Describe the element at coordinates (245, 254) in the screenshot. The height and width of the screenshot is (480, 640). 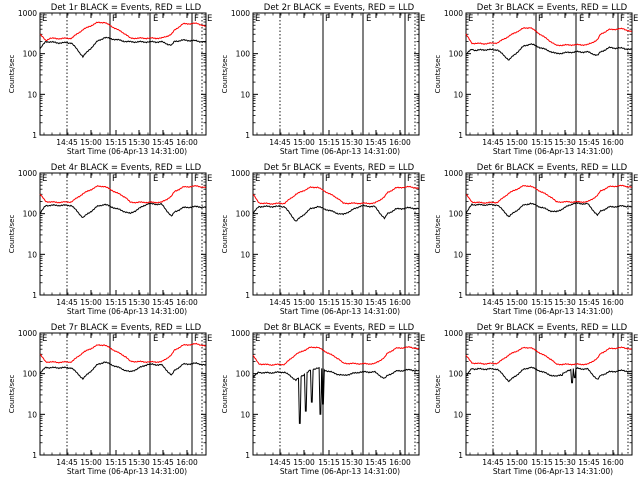
I see `y-tick-label: 10` at that location.